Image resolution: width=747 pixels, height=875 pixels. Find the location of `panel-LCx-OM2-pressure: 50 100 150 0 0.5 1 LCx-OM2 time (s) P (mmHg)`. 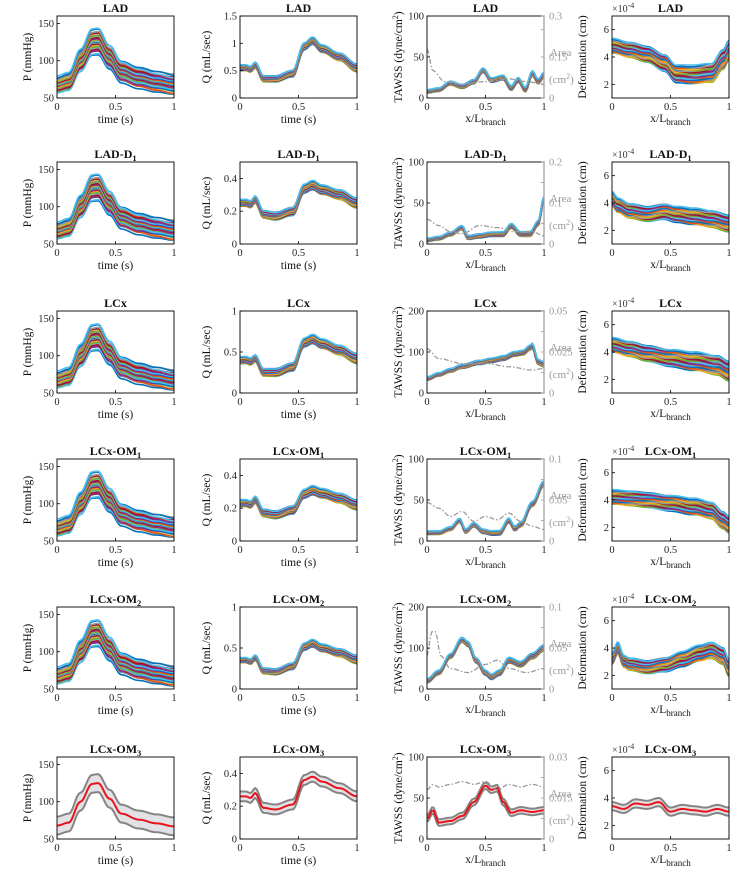

panel-LCx-OM2-pressure: 50 100 150 0 0.5 1 LCx-OM2 time (s) P (mmHg) is located at coordinates (99, 654).